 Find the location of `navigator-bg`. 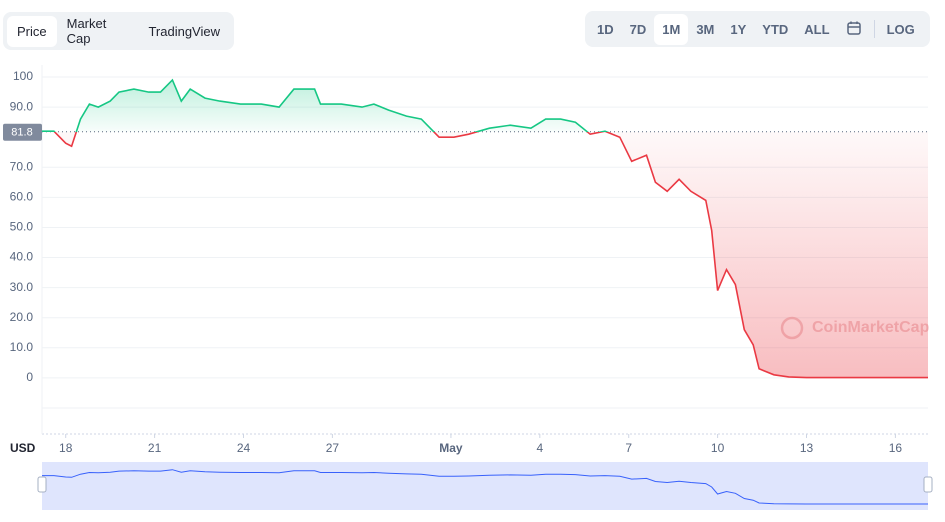

navigator-bg is located at coordinates (485, 486).